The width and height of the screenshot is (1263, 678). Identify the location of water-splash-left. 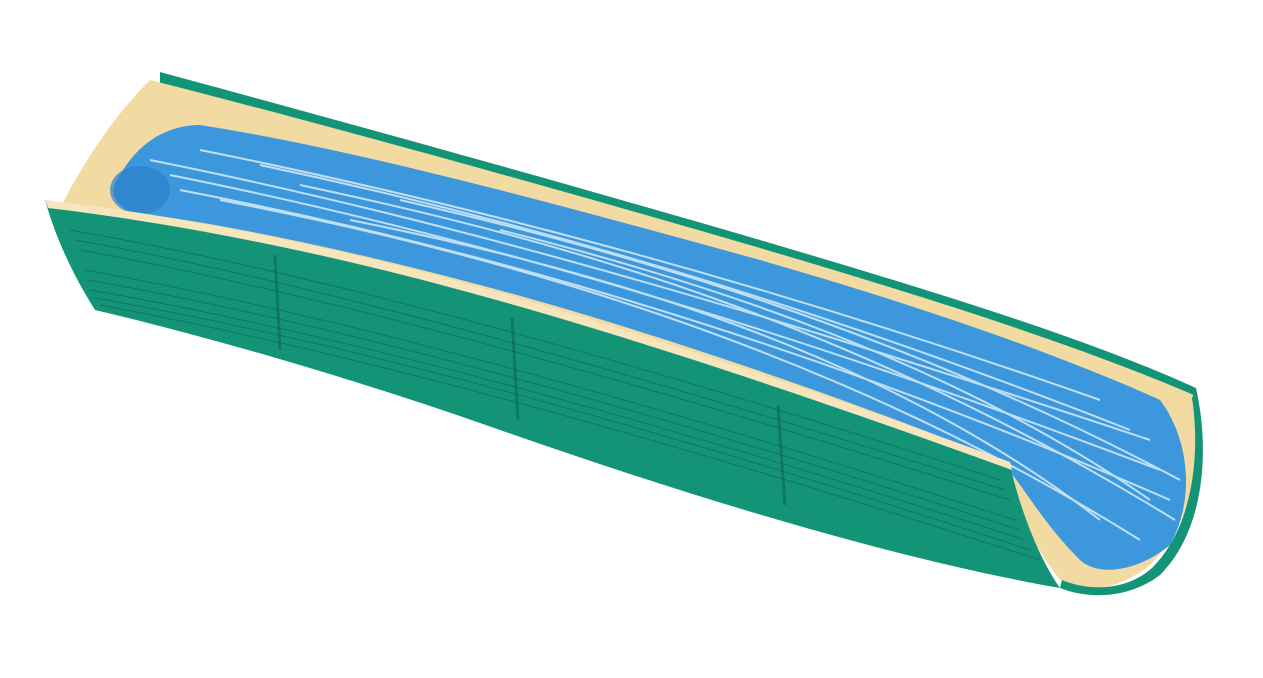
(140, 190).